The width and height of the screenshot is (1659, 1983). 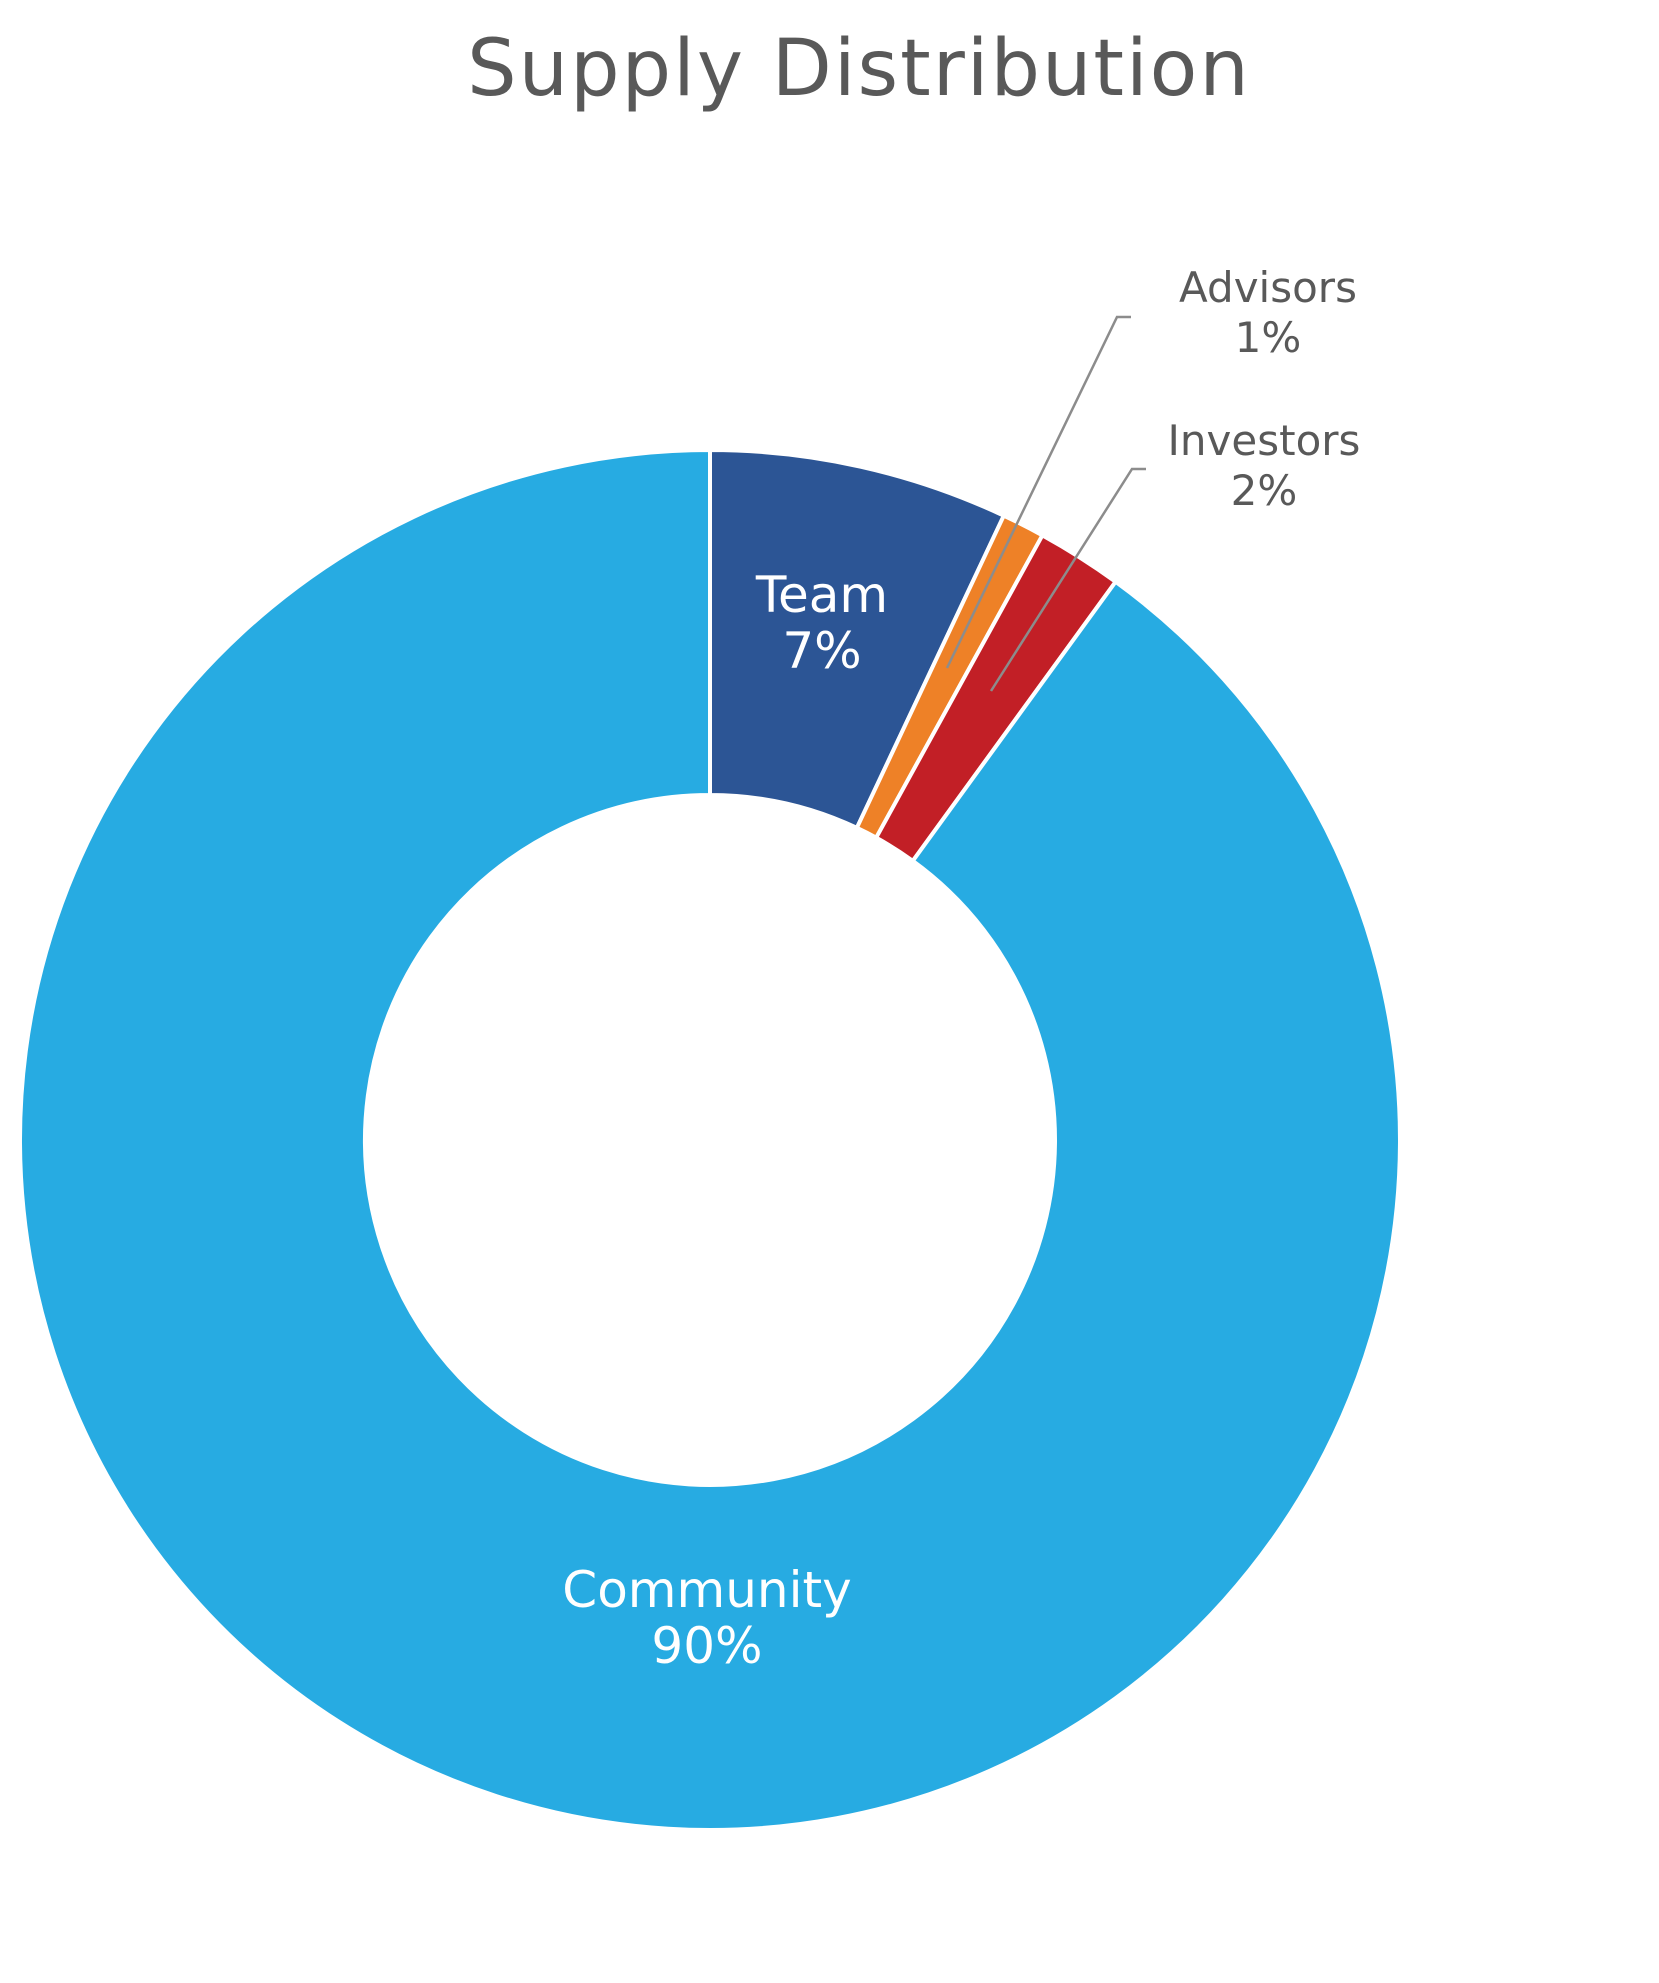 What do you see at coordinates (1264, 490) in the screenshot?
I see `slice-value-investors: 2%` at bounding box center [1264, 490].